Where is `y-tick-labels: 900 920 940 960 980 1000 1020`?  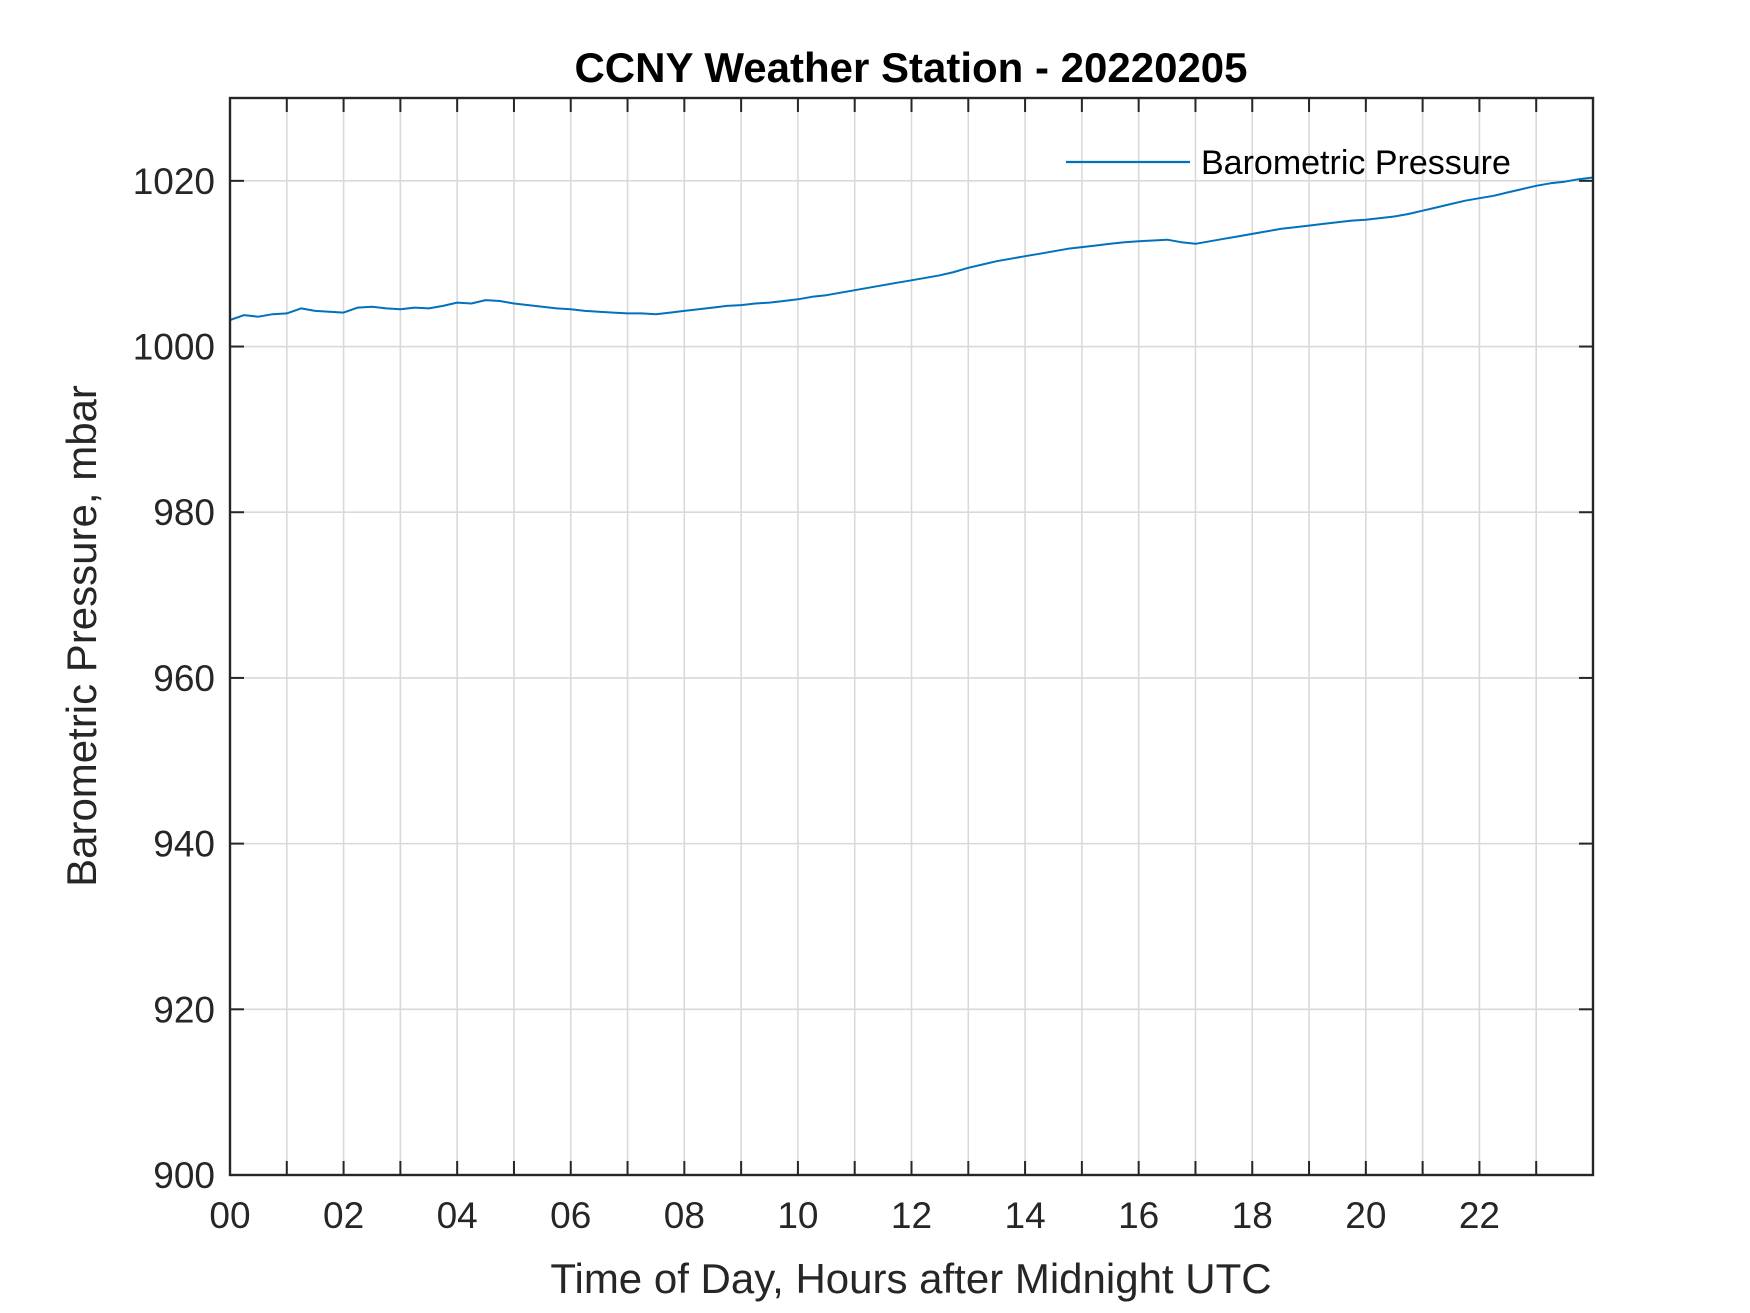
y-tick-labels: 900 920 940 960 980 1000 1020 is located at coordinates (174, 678).